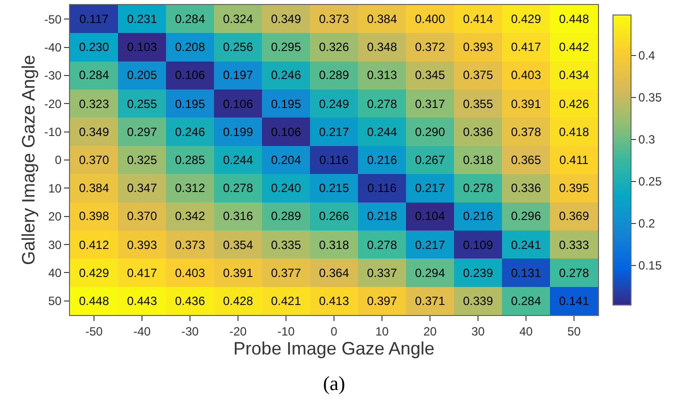 This screenshot has height=403, width=678. I want to click on x-tick-label: 20, so click(430, 331).